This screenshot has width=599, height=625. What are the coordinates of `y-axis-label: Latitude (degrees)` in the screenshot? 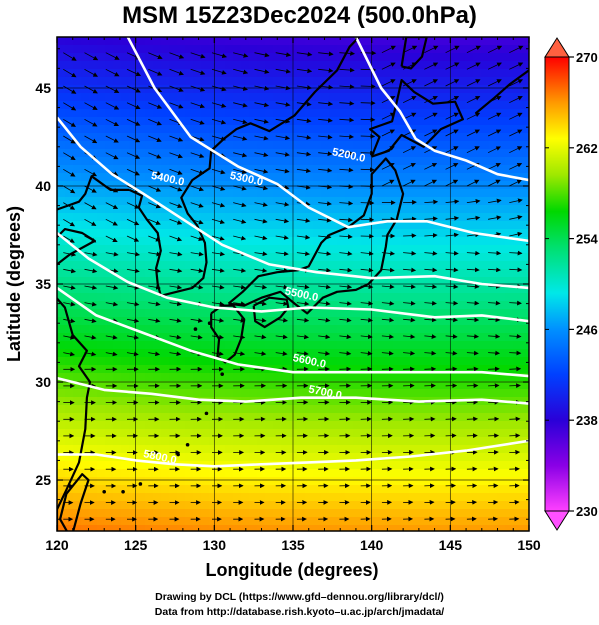 It's located at (14, 284).